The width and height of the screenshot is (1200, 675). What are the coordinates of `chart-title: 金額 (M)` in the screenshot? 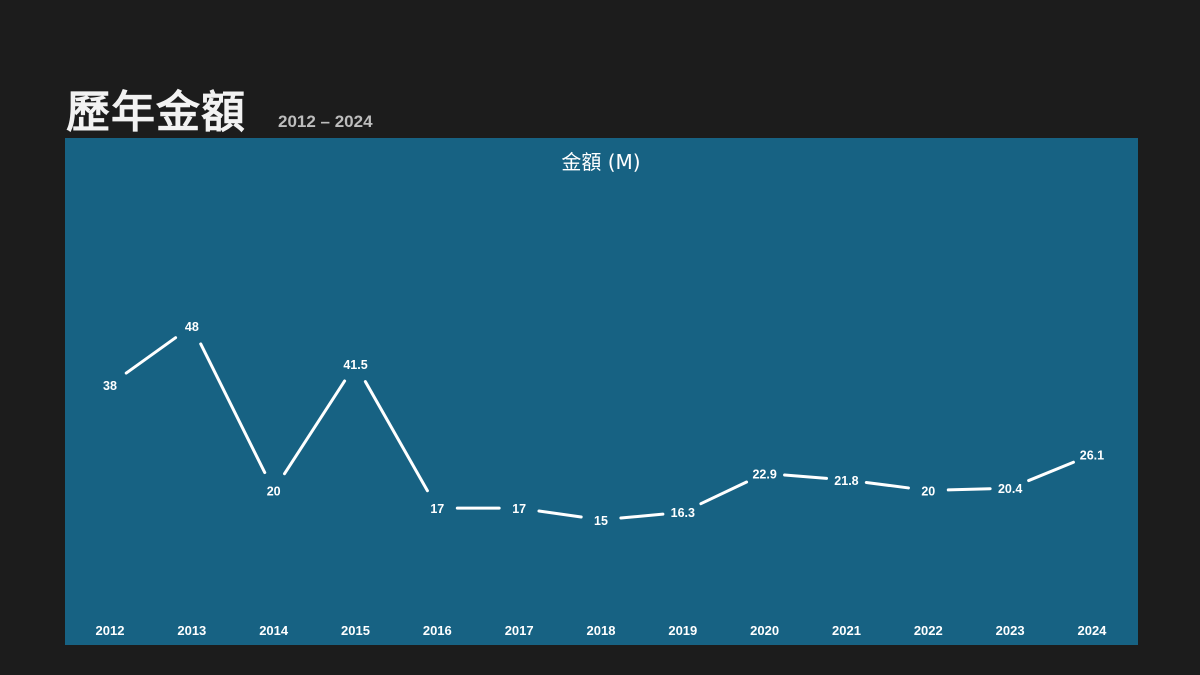 It's located at (600, 162).